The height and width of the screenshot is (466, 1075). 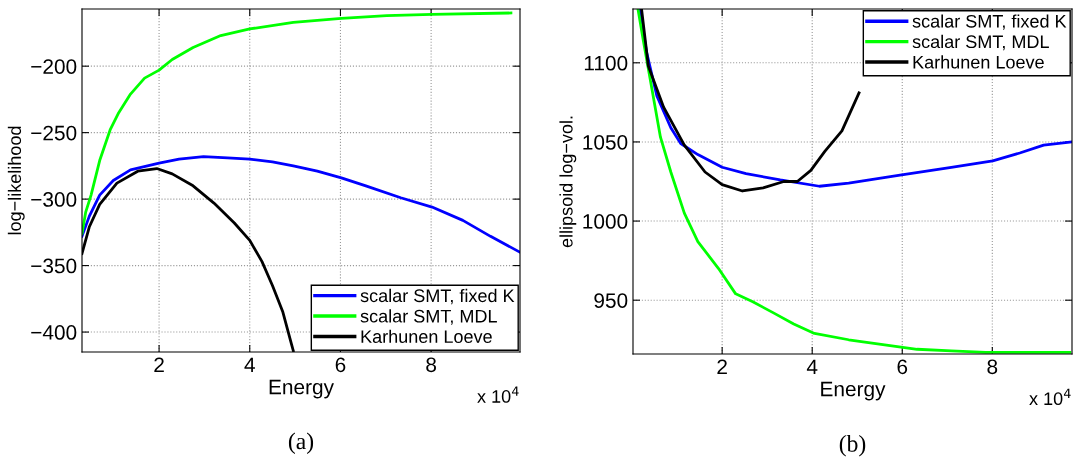 What do you see at coordinates (301, 443) in the screenshot?
I see `text: (a)` at bounding box center [301, 443].